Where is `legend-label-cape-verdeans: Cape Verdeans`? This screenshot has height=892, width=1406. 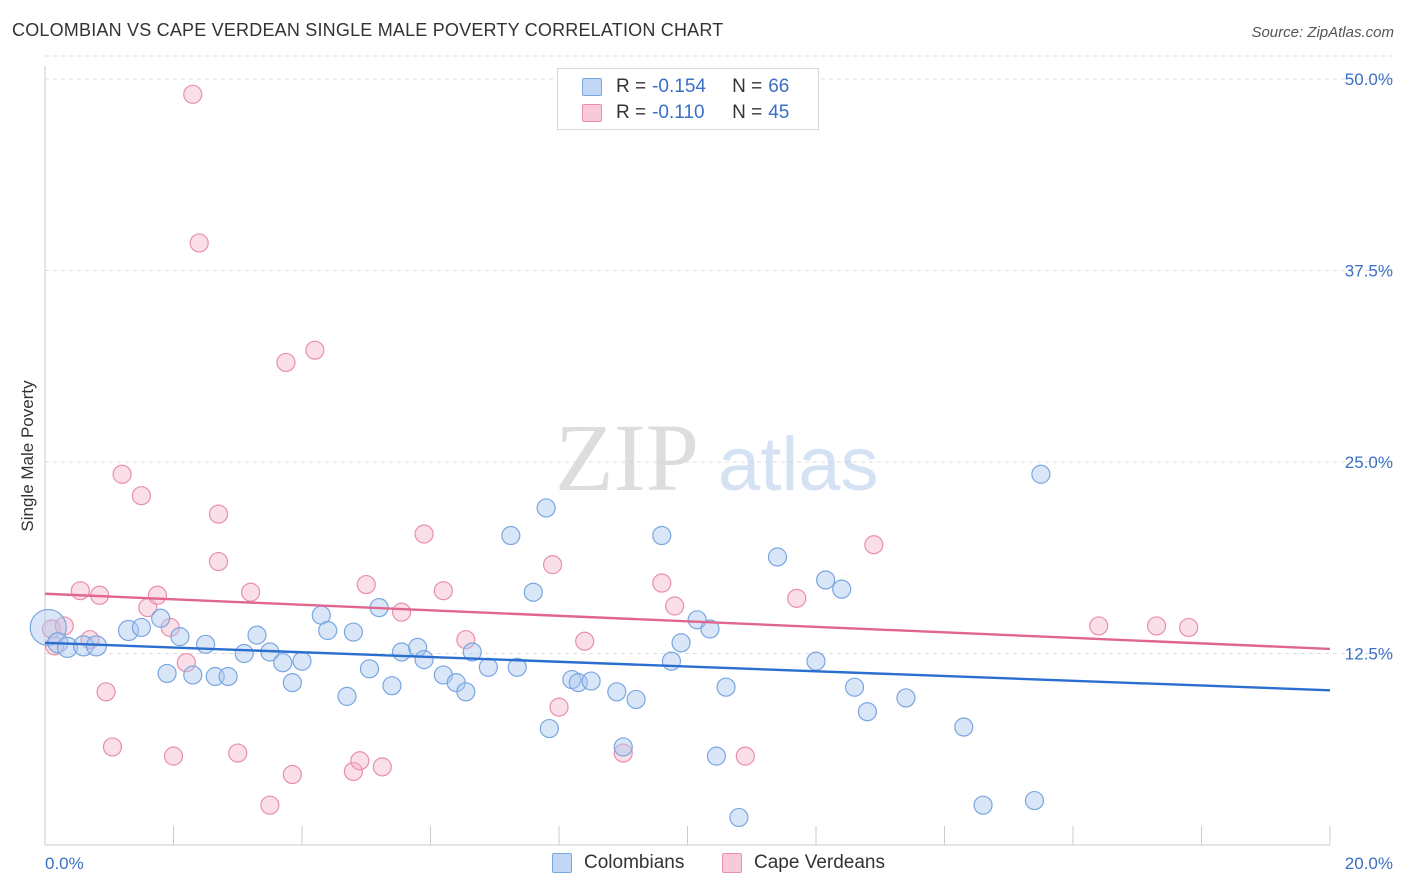 legend-label-cape-verdeans: Cape Verdeans is located at coordinates (819, 862).